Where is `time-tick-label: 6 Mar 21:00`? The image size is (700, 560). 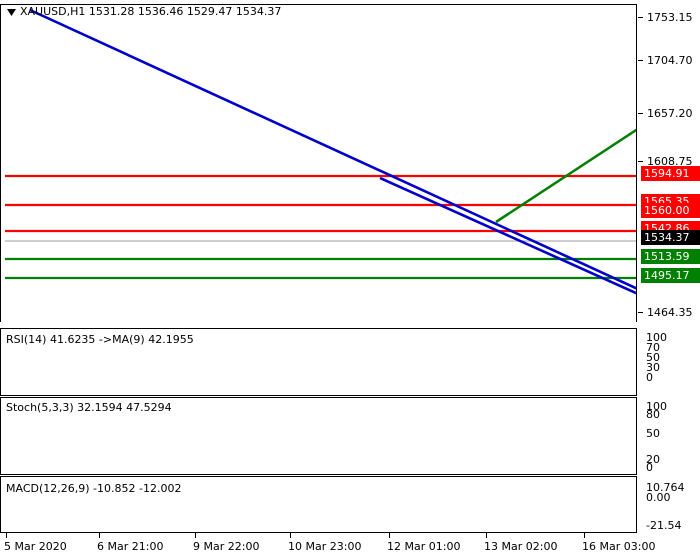 time-tick-label: 6 Mar 21:00 is located at coordinates (130, 546).